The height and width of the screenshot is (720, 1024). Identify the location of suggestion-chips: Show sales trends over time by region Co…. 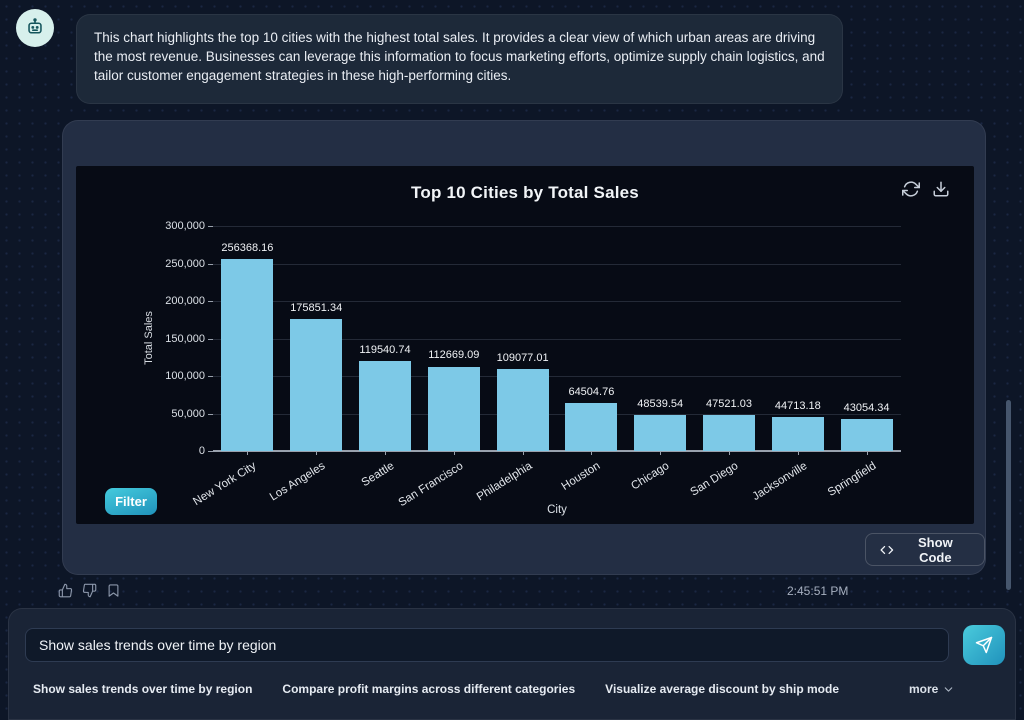
(494, 689).